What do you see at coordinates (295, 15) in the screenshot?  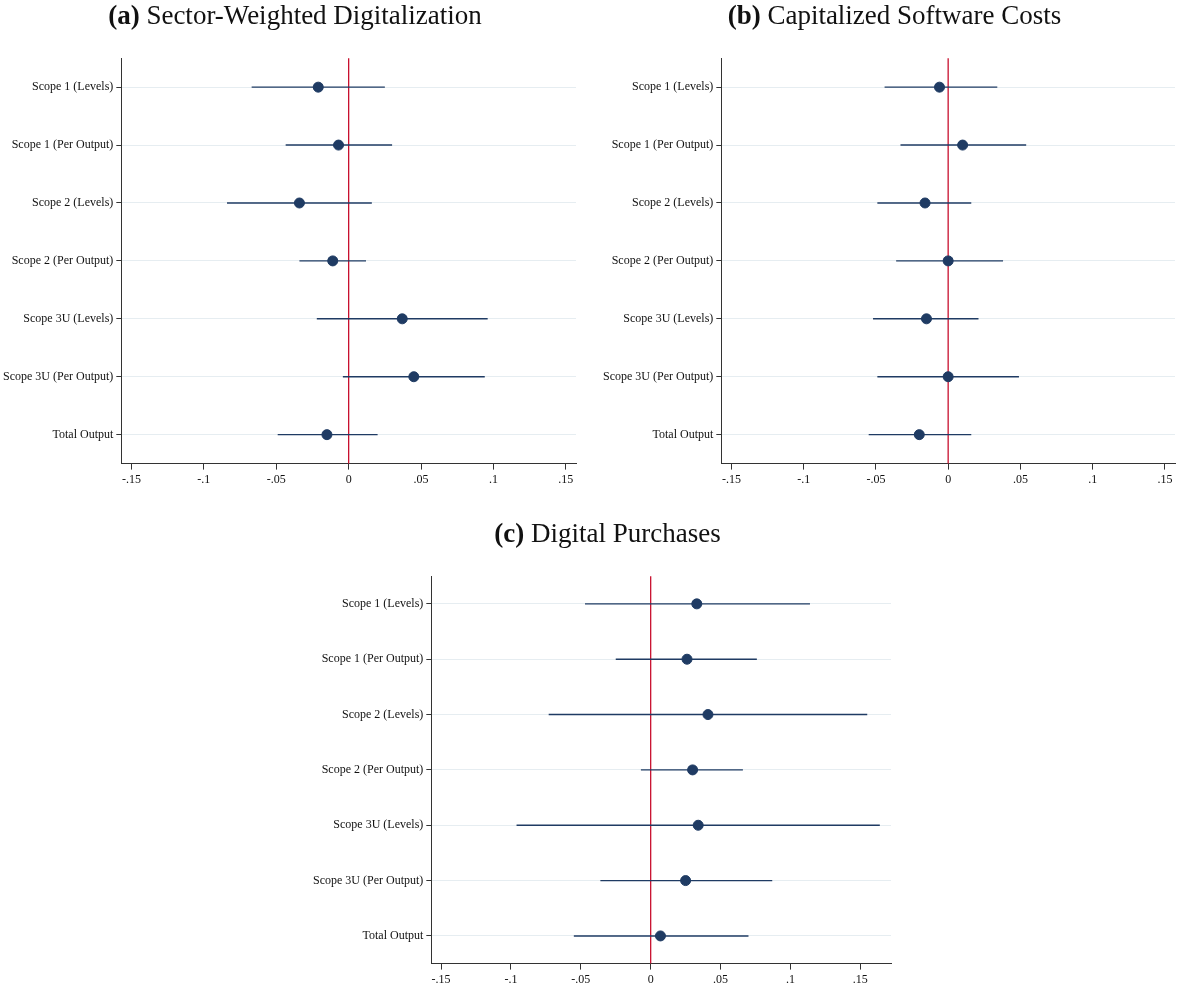 I see `chart-title: (a) Sector-Weighted Digitalization` at bounding box center [295, 15].